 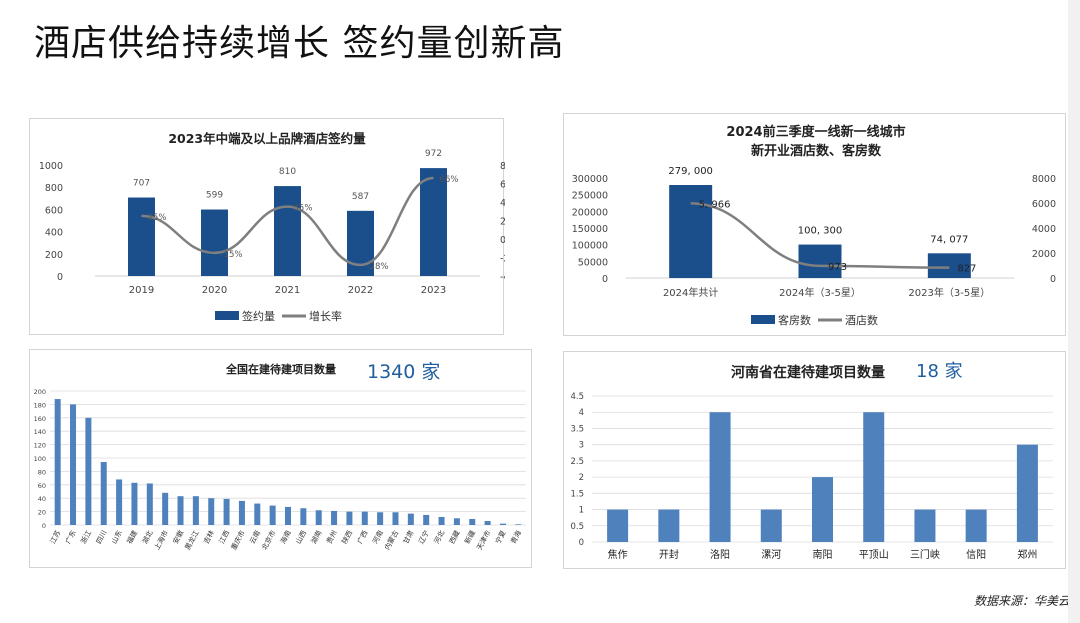 I want to click on right-edge-strip, so click(x=1074, y=311).